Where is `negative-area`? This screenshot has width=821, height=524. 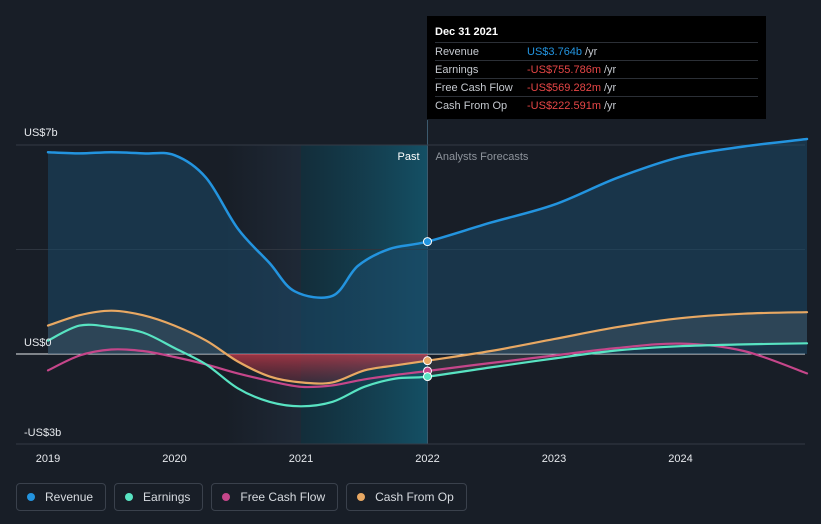 negative-area is located at coordinates (326, 369).